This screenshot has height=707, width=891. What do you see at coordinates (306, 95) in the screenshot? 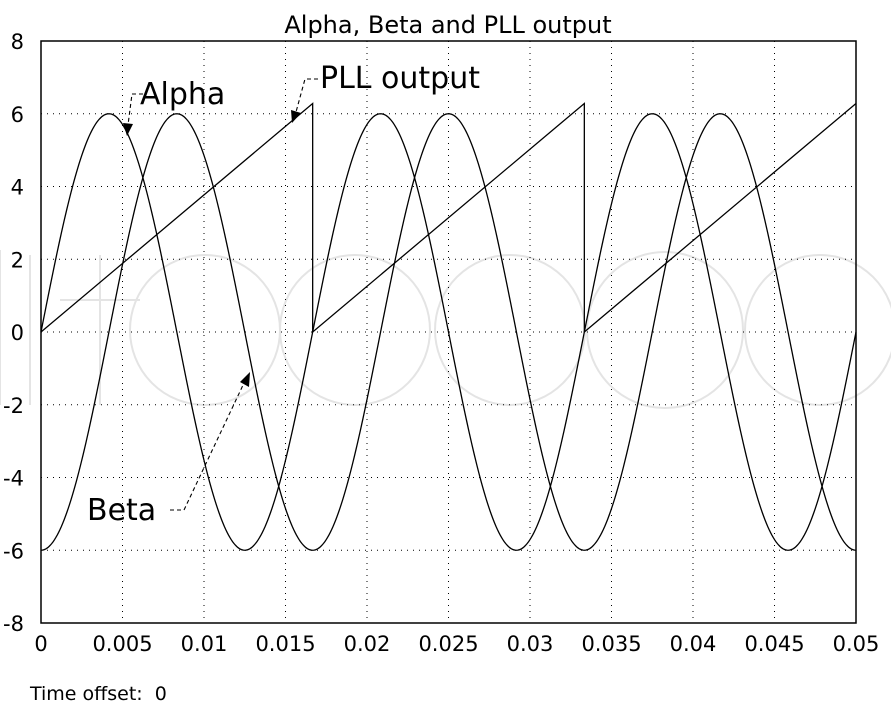
I see `annotation-pll-leader` at bounding box center [306, 95].